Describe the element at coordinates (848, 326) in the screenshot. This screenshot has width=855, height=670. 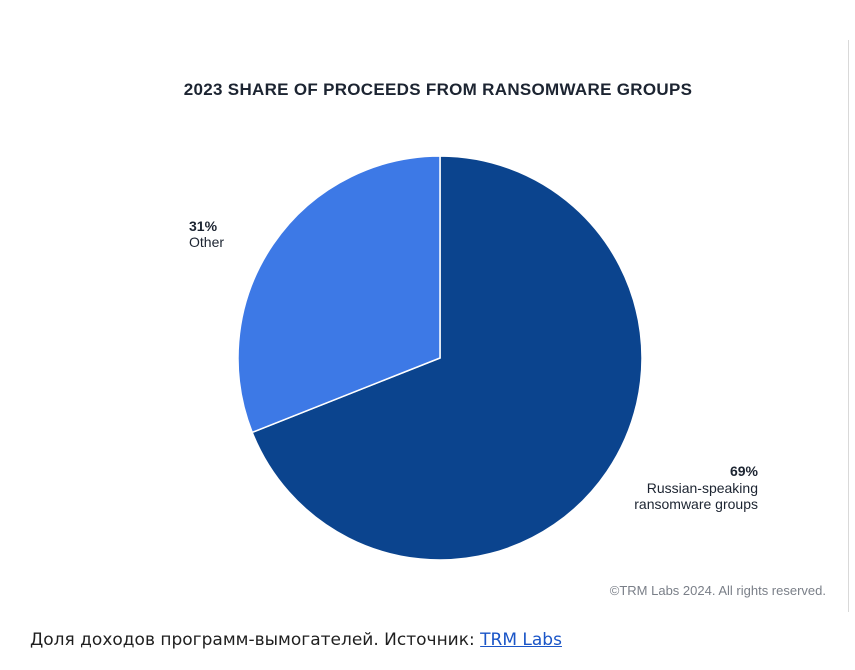
I see `figure-border` at that location.